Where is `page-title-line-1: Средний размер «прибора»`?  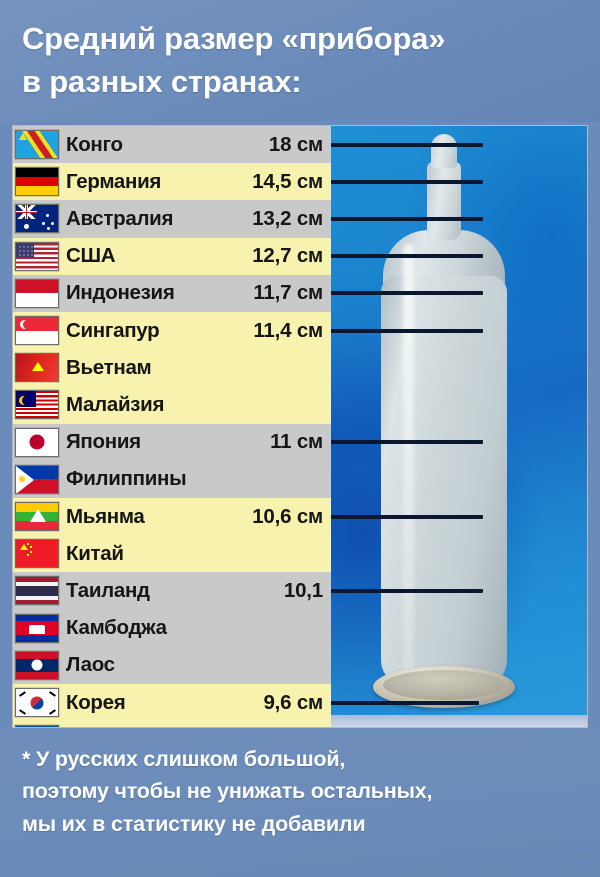
page-title-line-1: Средний размер «прибора» is located at coordinates (234, 38).